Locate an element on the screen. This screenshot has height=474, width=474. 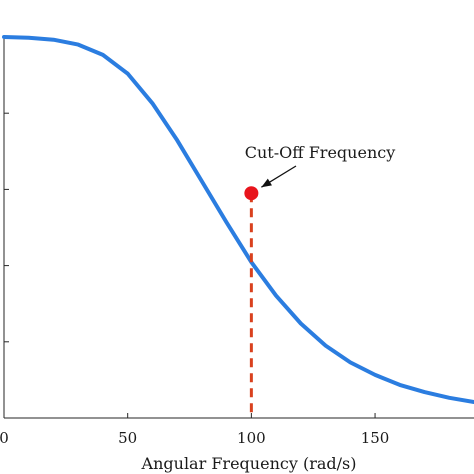
annotation-arrowhead is located at coordinates (266, 183).